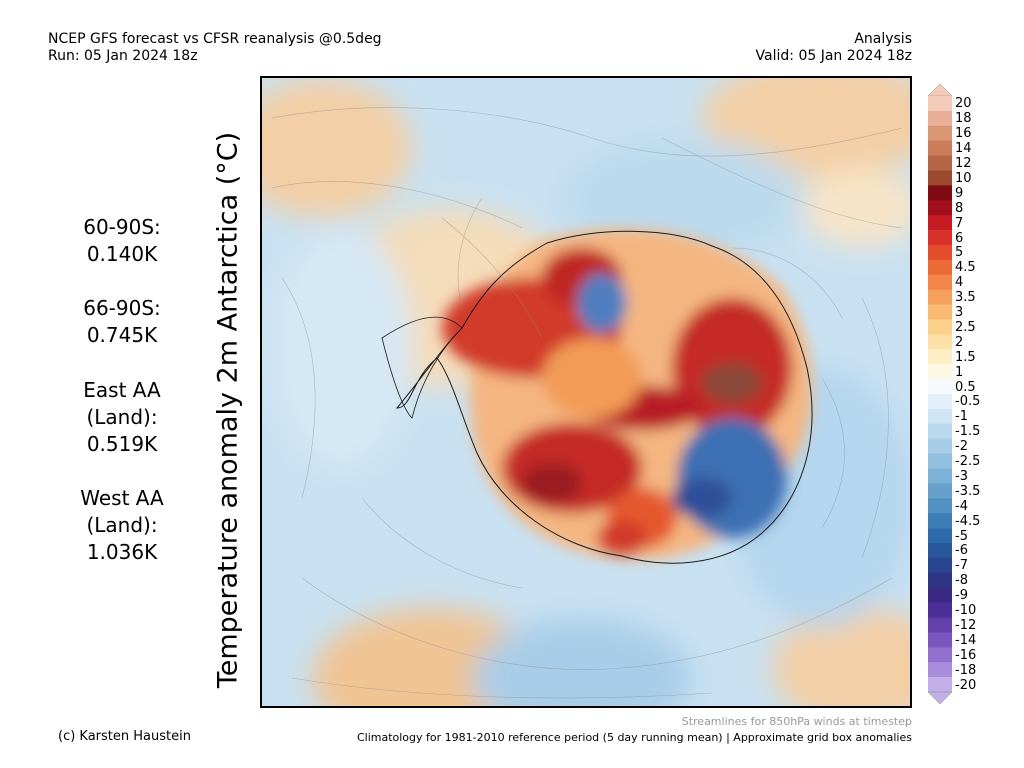  I want to click on colorbar-tick-label: -5, so click(961, 536).